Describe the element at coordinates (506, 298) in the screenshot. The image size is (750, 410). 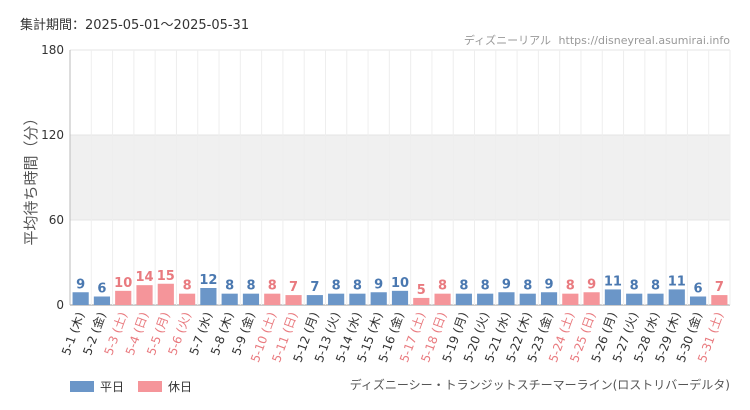
I see `bar-5-21 (水)` at that location.